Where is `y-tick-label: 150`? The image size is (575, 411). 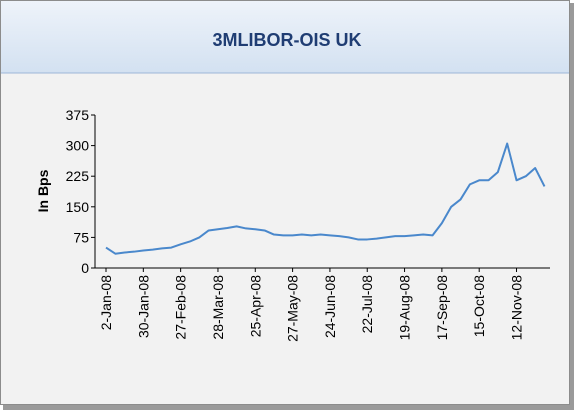
y-tick-label: 150 is located at coordinates (78, 207).